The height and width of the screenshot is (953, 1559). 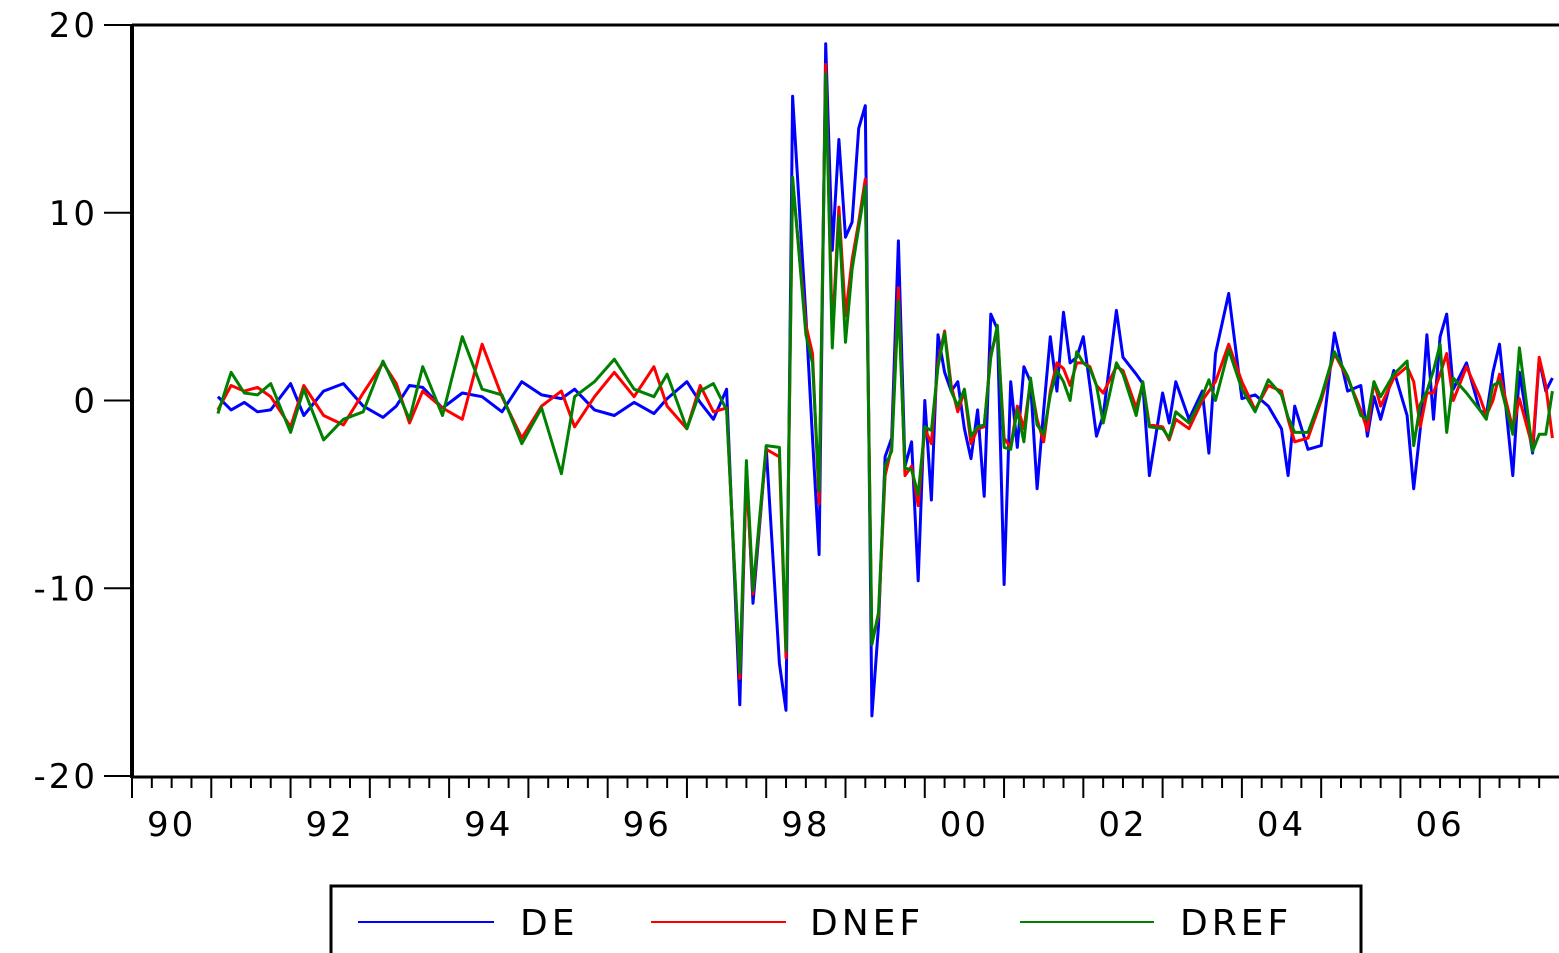 What do you see at coordinates (65, 589) in the screenshot?
I see `y-tick-label: -10` at bounding box center [65, 589].